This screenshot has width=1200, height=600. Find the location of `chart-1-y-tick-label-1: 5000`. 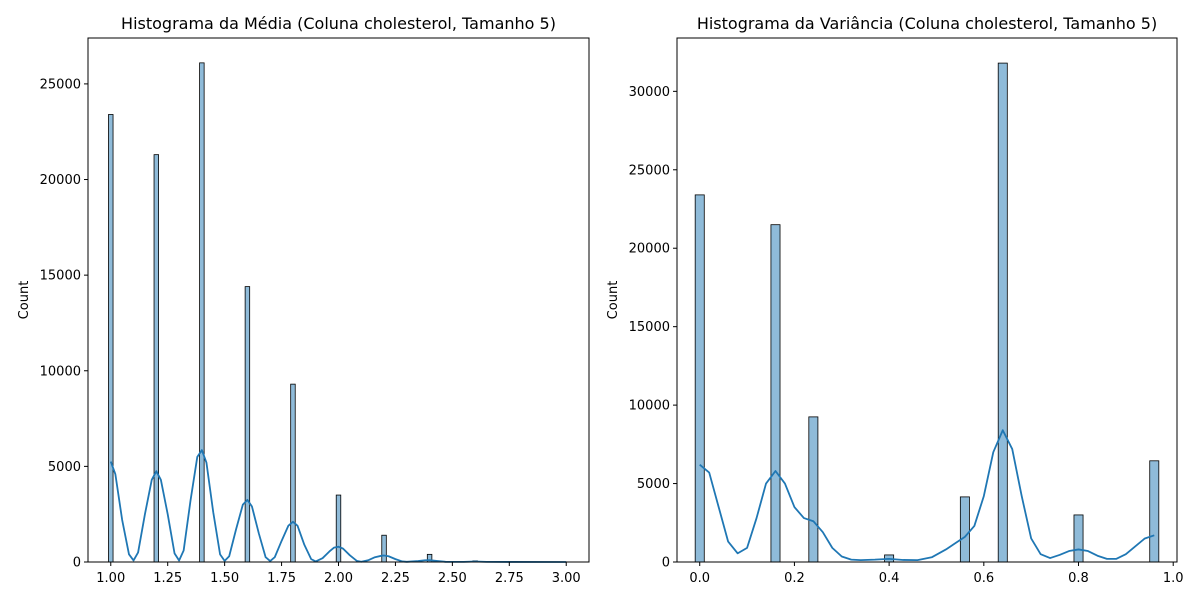

chart-1-y-tick-label-1: 5000 is located at coordinates (64, 467).